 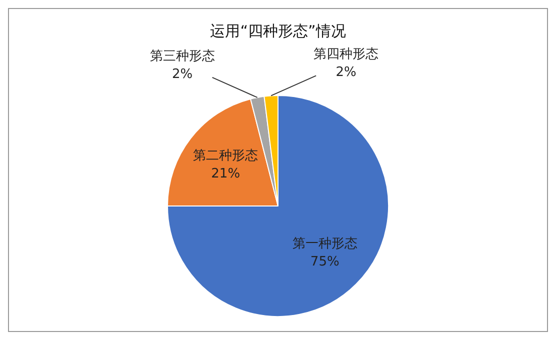 What do you see at coordinates (225, 174) in the screenshot?
I see `data-label: 21%` at bounding box center [225, 174].